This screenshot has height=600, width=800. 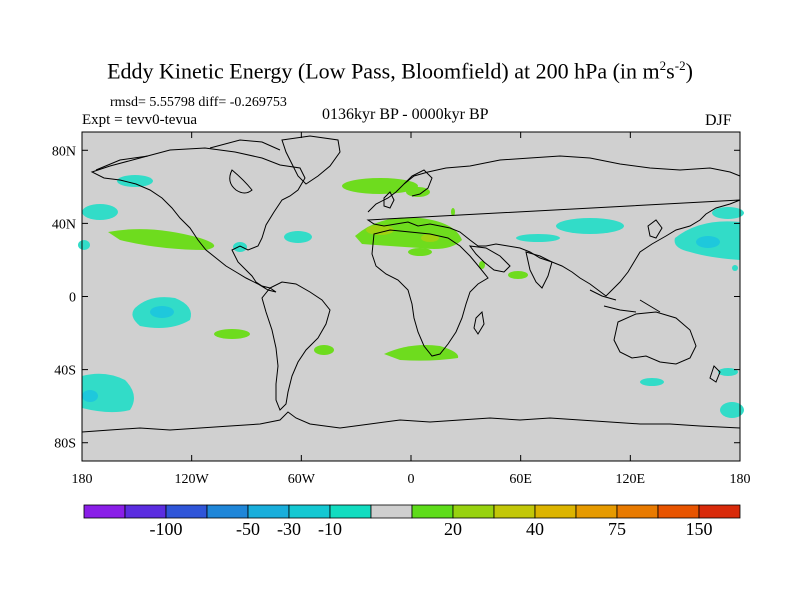 What do you see at coordinates (655, 229) in the screenshot?
I see `coastline-japan` at bounding box center [655, 229].